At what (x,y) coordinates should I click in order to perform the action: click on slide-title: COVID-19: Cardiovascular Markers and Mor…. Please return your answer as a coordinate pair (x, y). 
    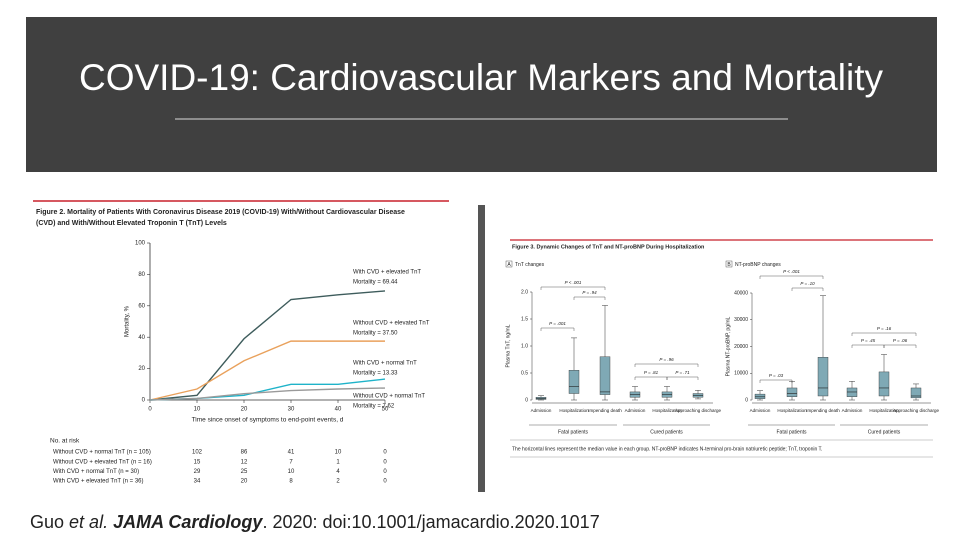
    Looking at the image, I should click on (481, 77).